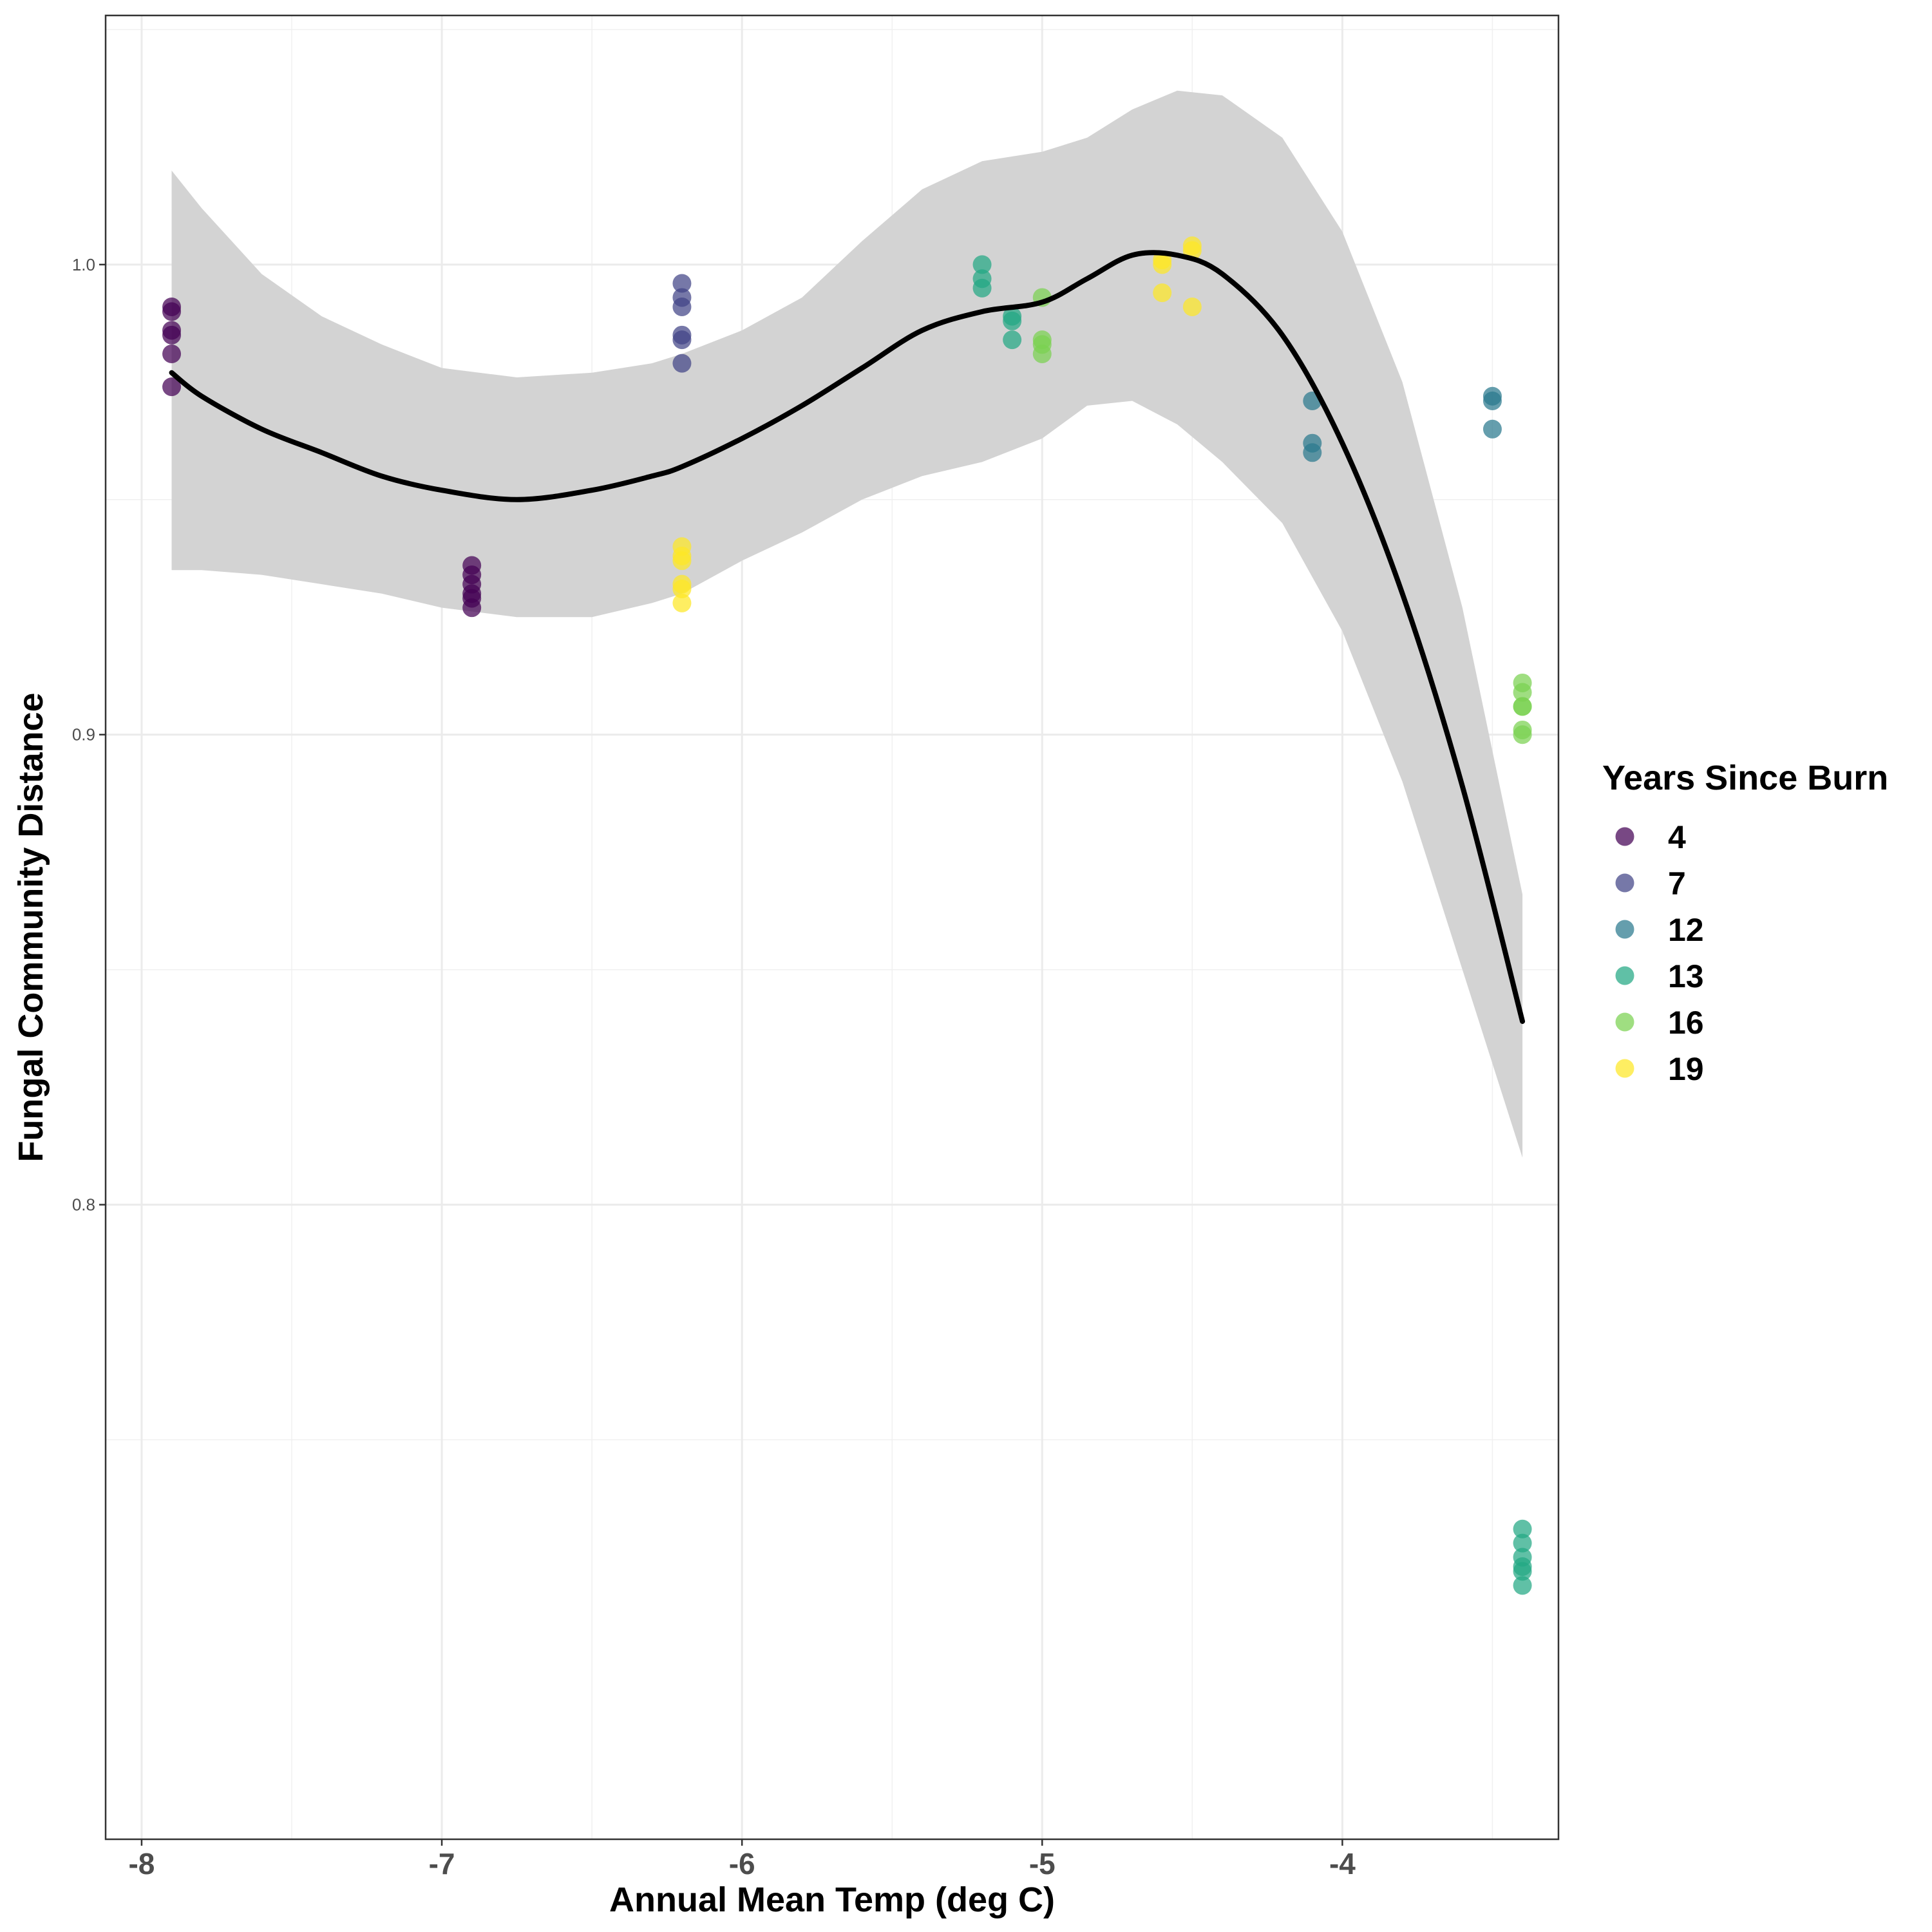  I want to click on y-axis-ticks: 0.8 0.9 1.0, so click(89, 735).